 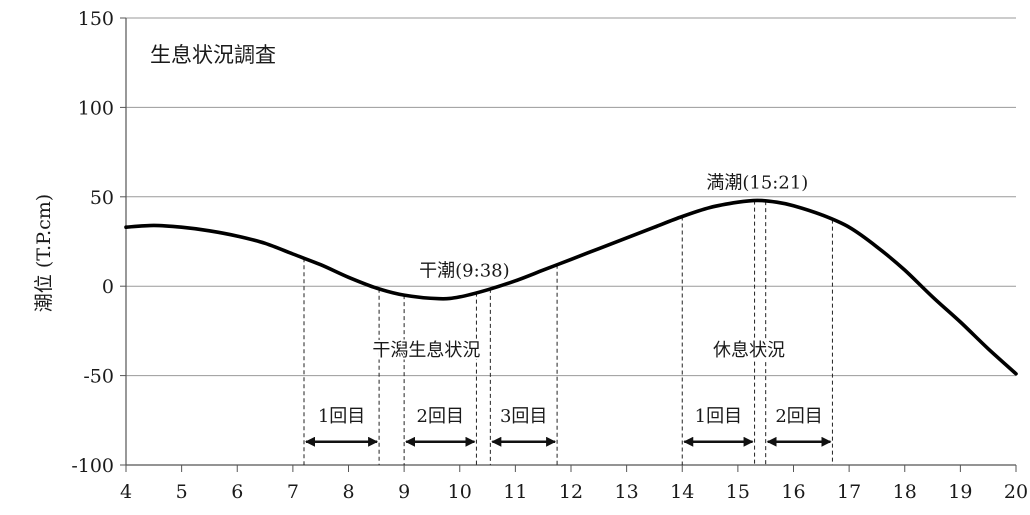 I want to click on y-tick-label: -50, so click(x=98, y=377).